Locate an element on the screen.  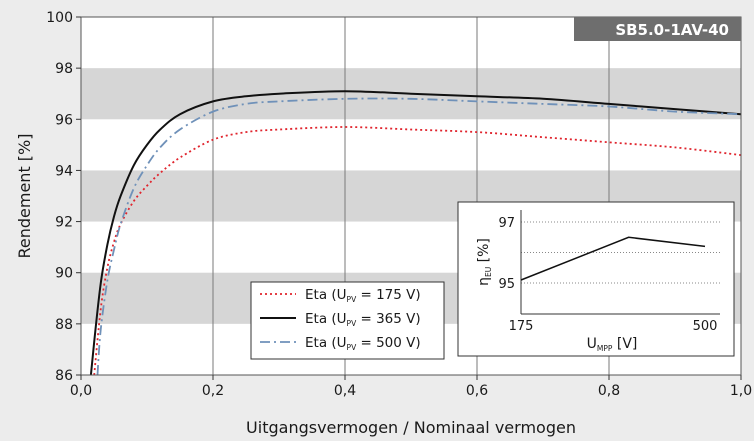
legend-label-2: Eta (UPV = 365 V) is located at coordinates (363, 319).